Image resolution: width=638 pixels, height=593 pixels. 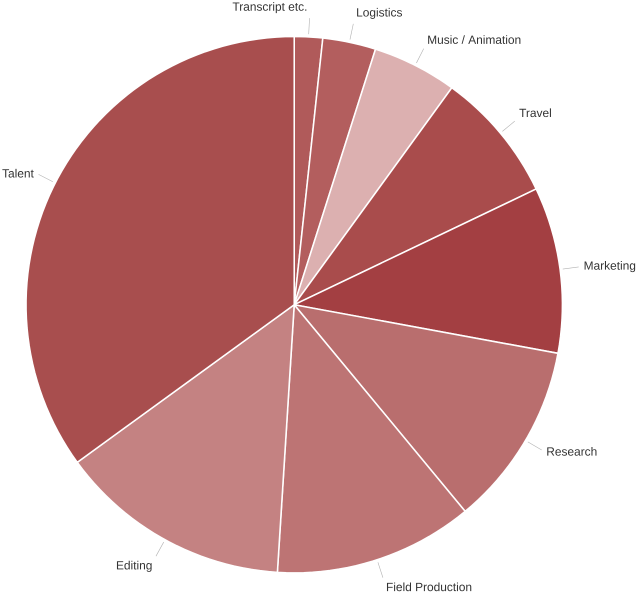 What do you see at coordinates (18, 173) in the screenshot?
I see `slice-label: Talent` at bounding box center [18, 173].